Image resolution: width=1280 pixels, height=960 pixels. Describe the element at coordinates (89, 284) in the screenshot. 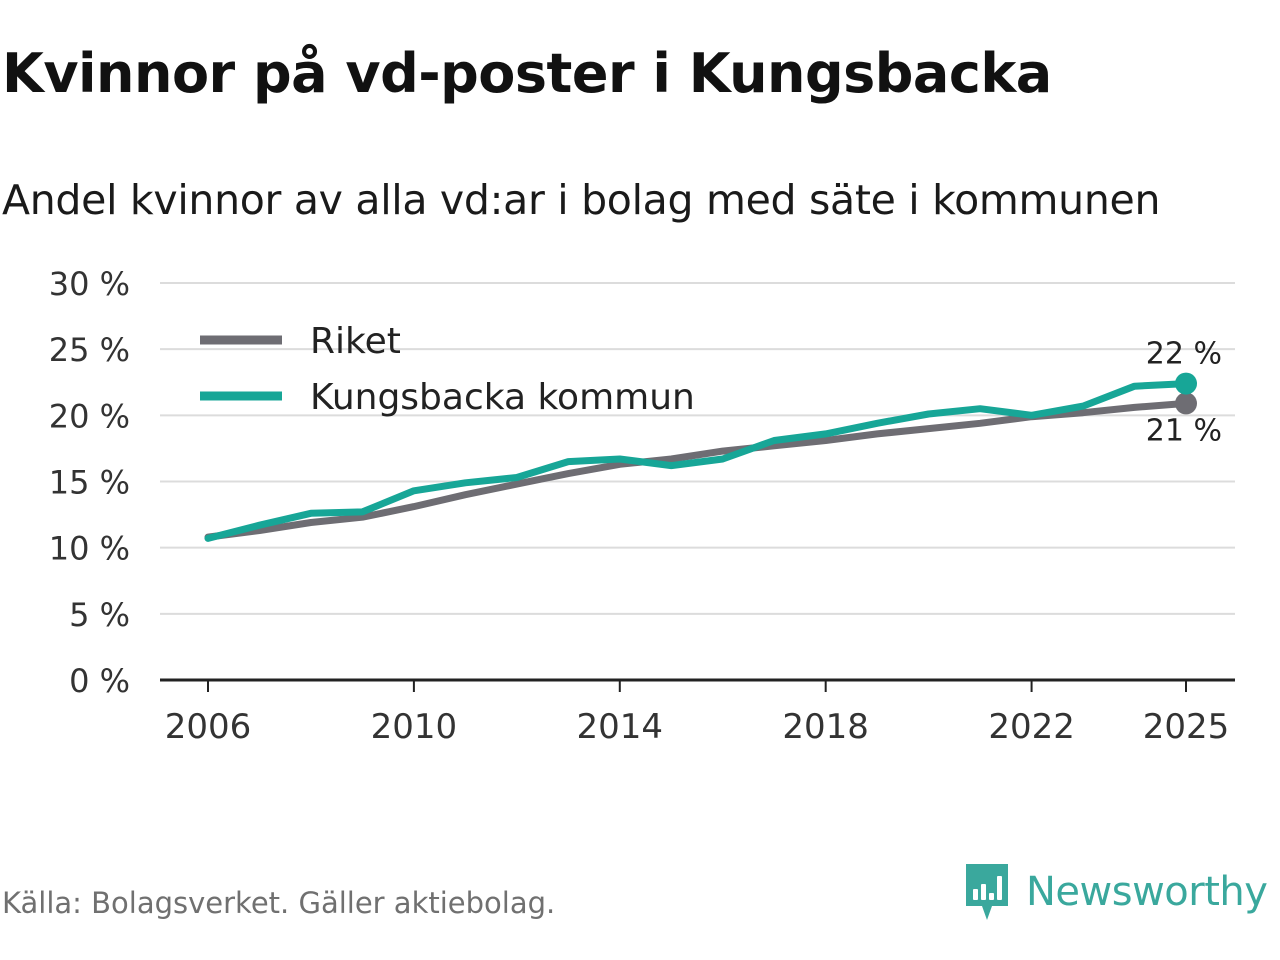

I see `y-tick-label: 30 %` at that location.